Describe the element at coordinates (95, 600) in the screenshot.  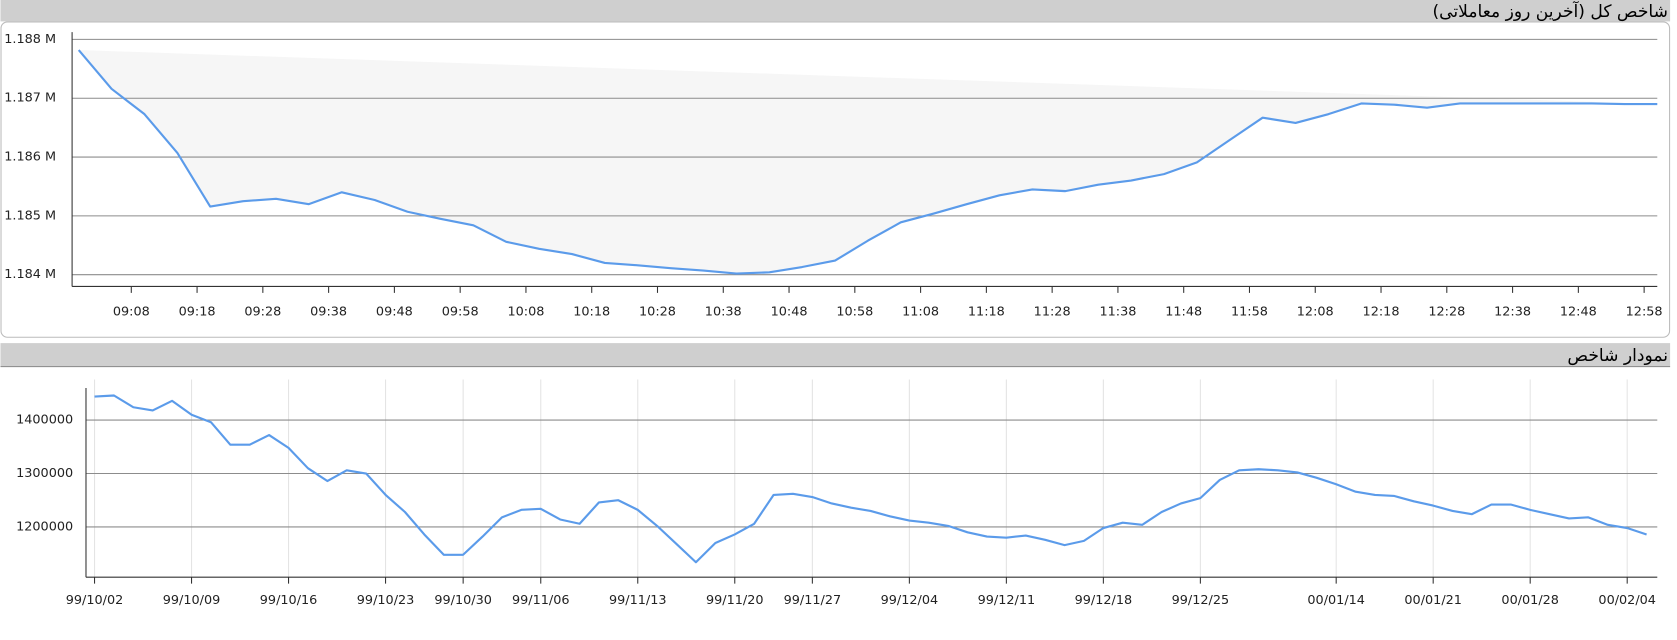
I see `x-tick-label: 99/10/02` at that location.